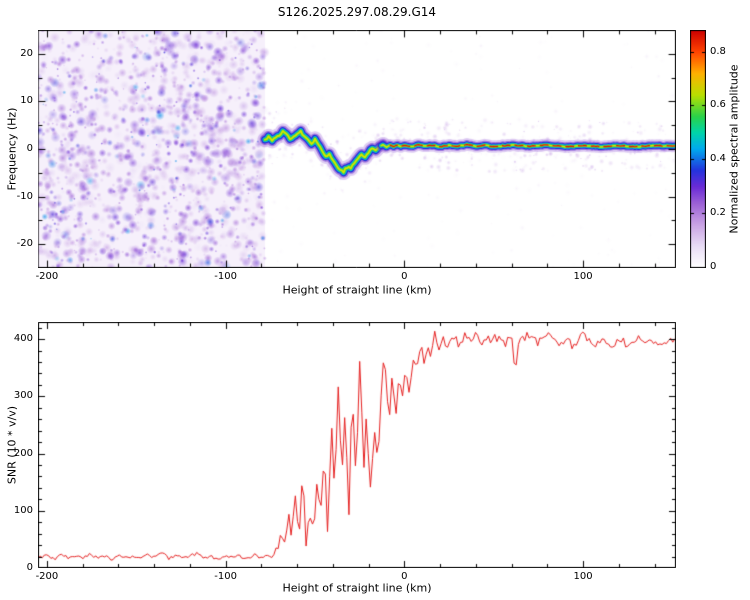 The image size is (750, 600). I want to click on bottom-x-tick-label: 0, so click(404, 576).